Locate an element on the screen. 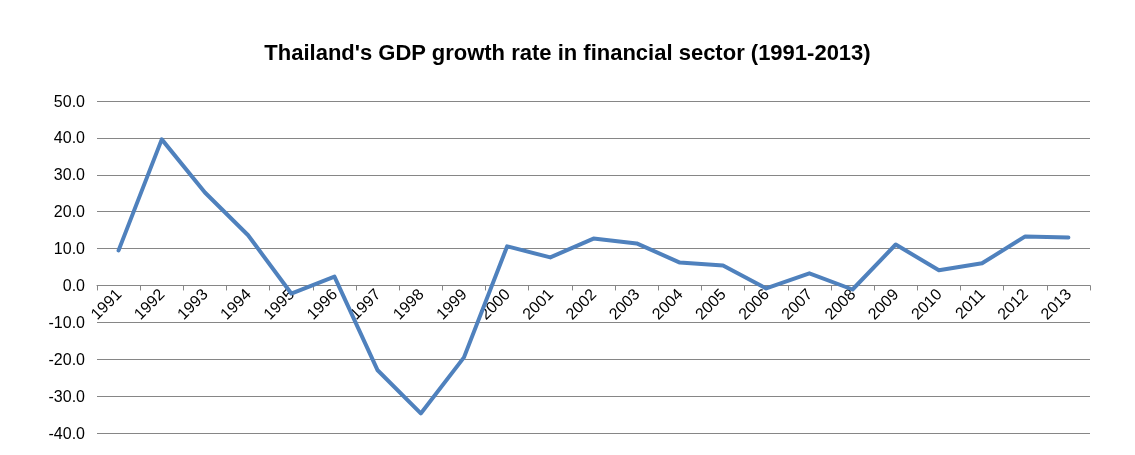  y-tick-label: -20.0 is located at coordinates (67, 359).